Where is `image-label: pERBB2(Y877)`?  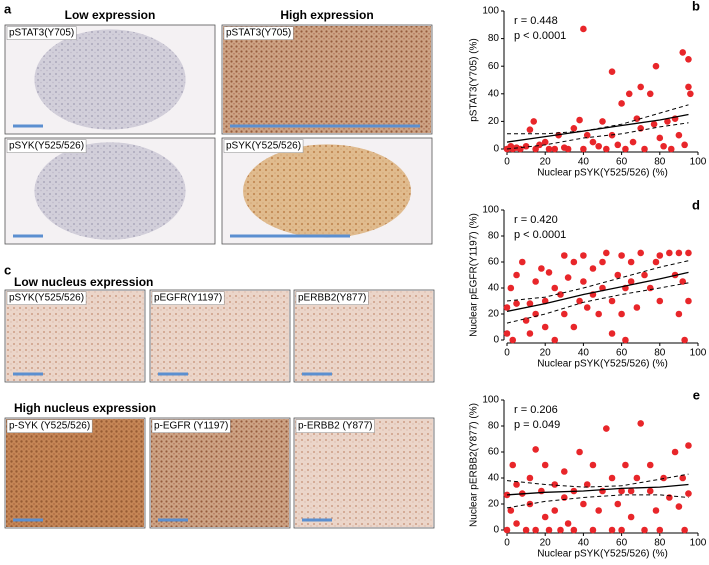
image-label: pERBB2(Y877) is located at coordinates (332, 298).